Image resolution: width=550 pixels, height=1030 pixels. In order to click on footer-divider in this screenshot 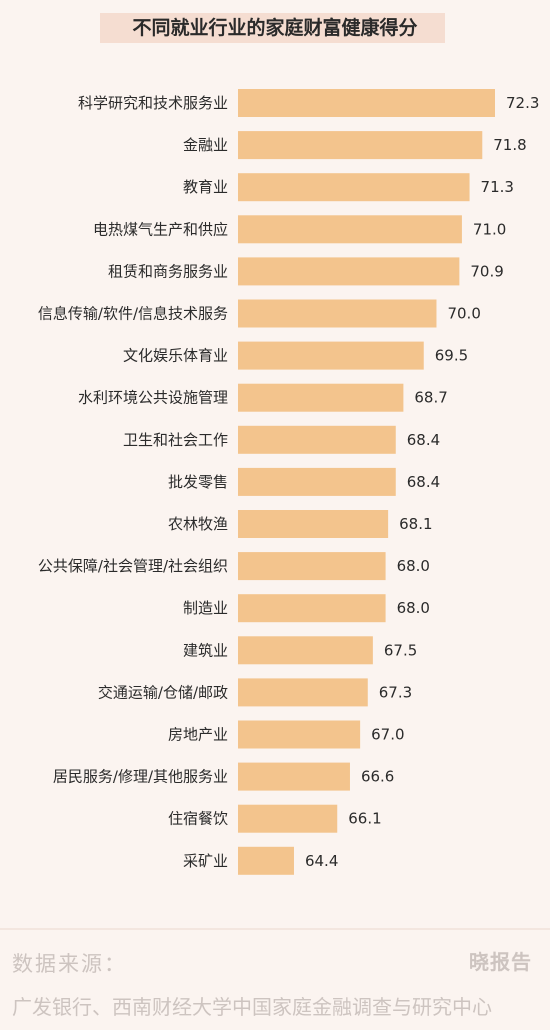, I will do `click(275, 929)`.